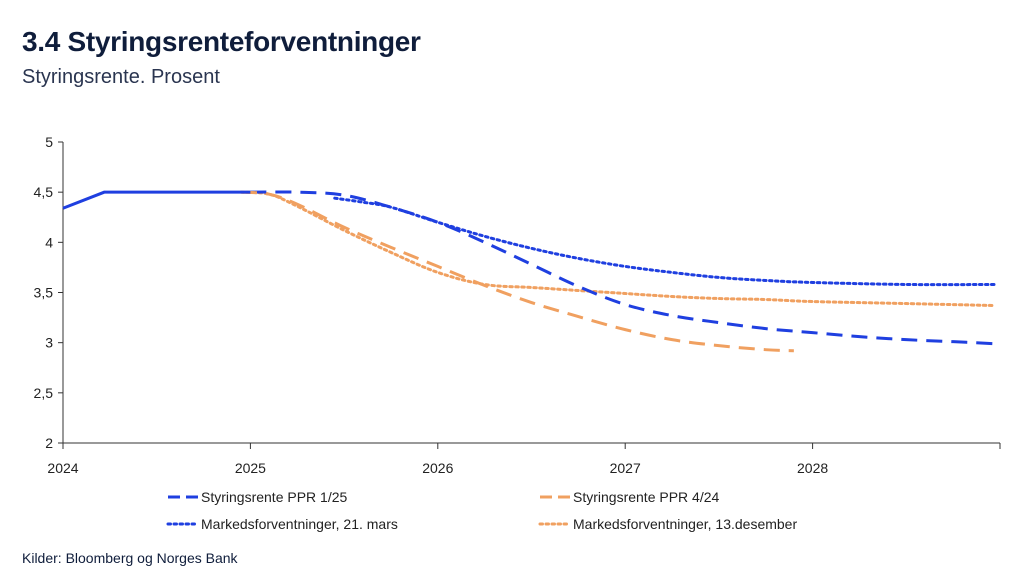  Describe the element at coordinates (44, 393) in the screenshot. I see `y-tick-label: 2,5` at that location.